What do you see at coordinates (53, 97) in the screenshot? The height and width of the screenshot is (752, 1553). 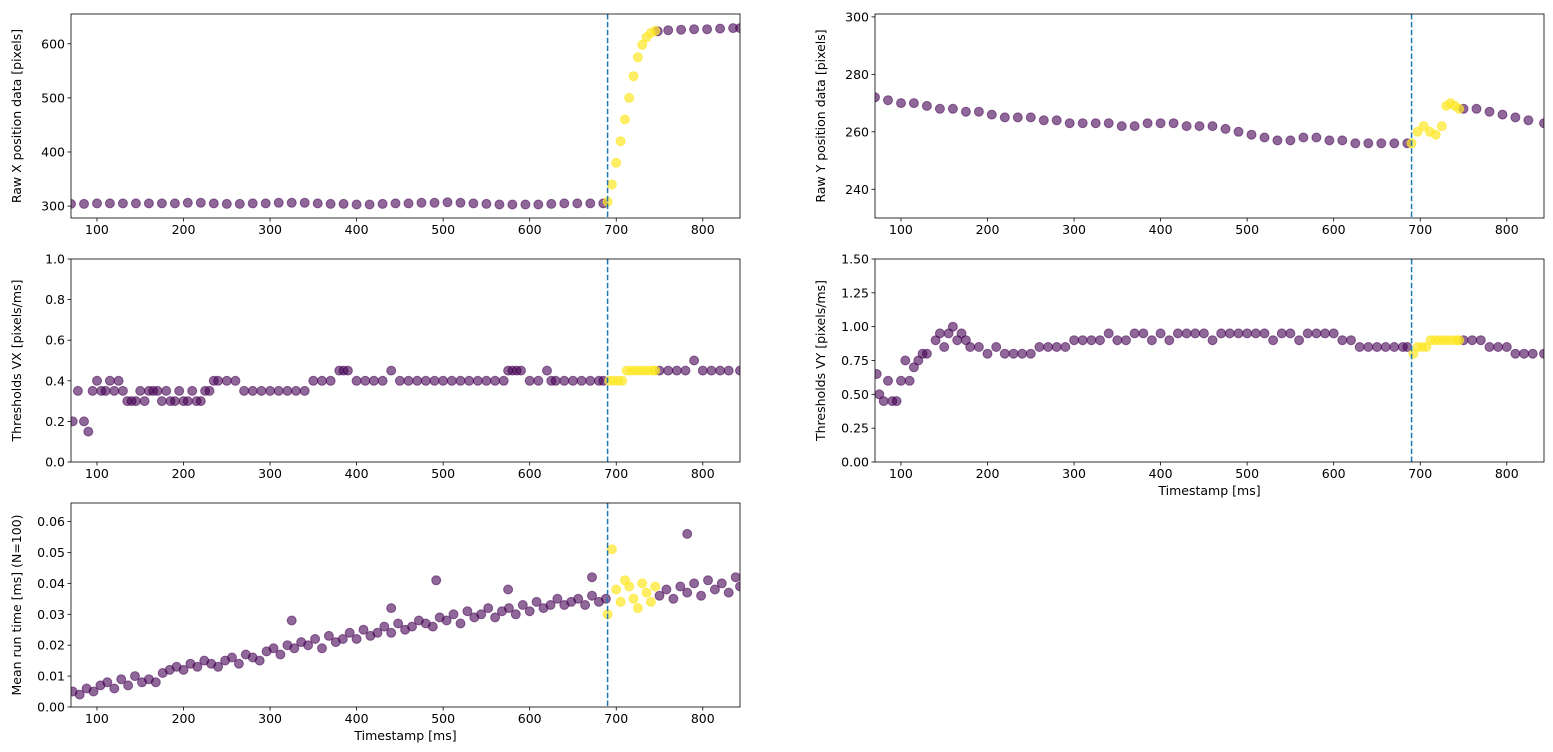 I see `y-tick-label: 500` at bounding box center [53, 97].